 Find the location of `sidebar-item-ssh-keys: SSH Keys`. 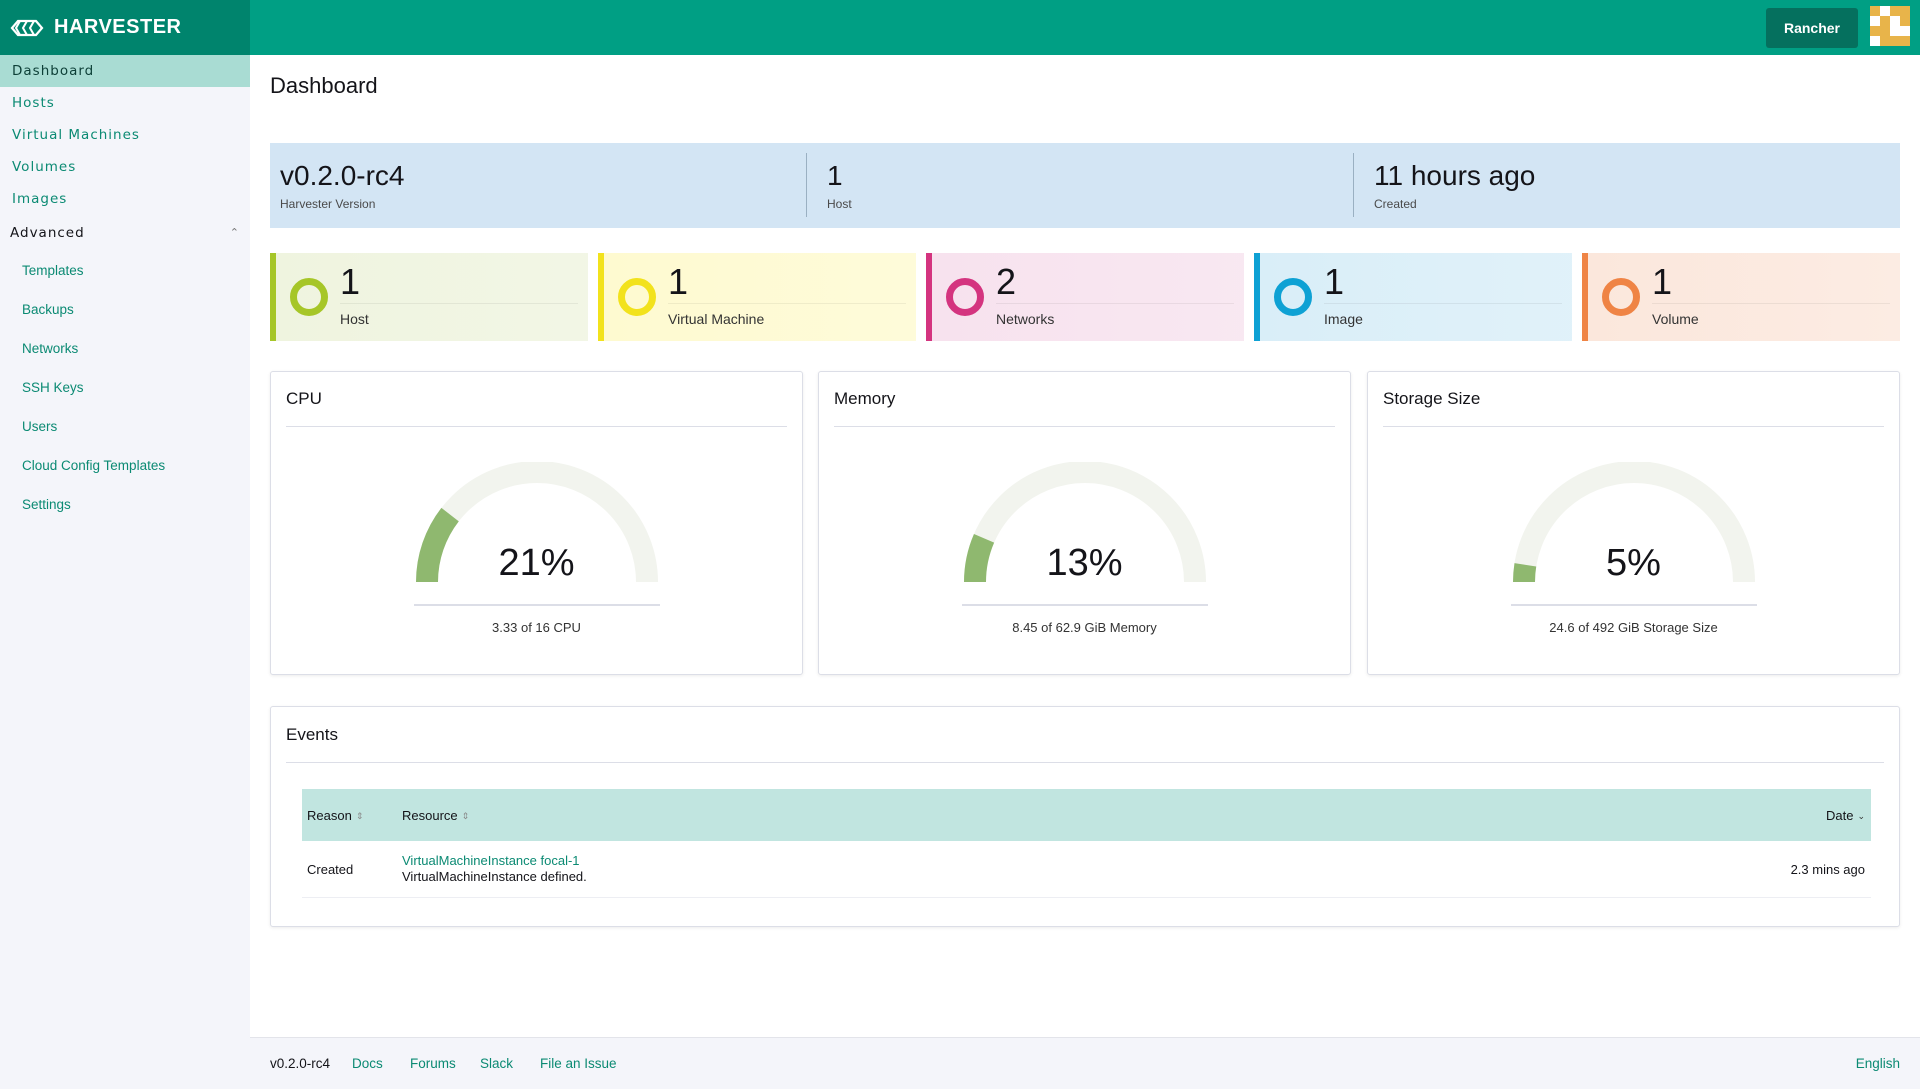

sidebar-item-ssh-keys: SSH Keys is located at coordinates (53, 387).